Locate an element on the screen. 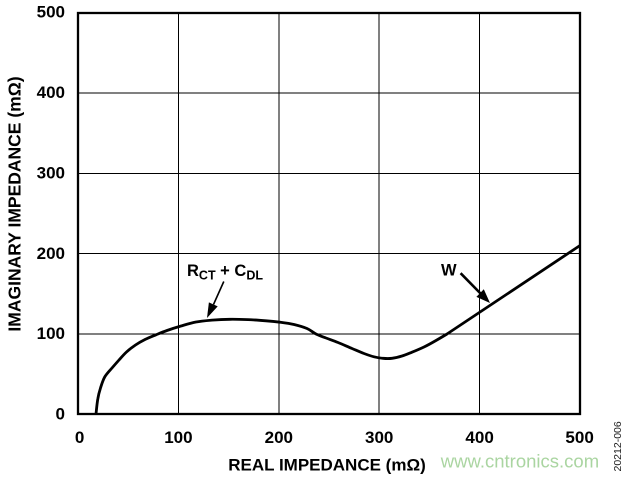 The width and height of the screenshot is (625, 479). svg-text: IMAGINARY IMPEDANCE (mΩ) is located at coordinates (15, 203).